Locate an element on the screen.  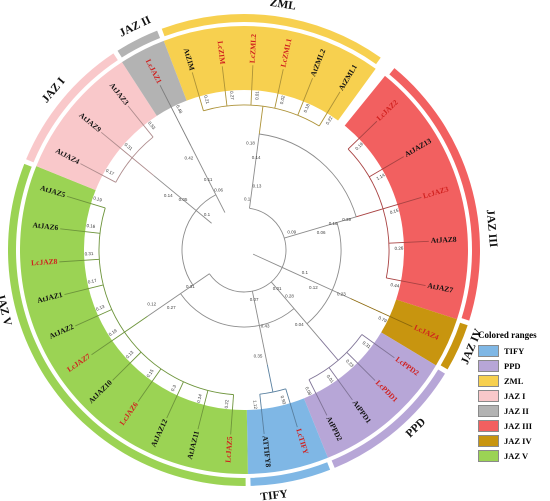
branch-length-label: 1.14 is located at coordinates (381, 176).